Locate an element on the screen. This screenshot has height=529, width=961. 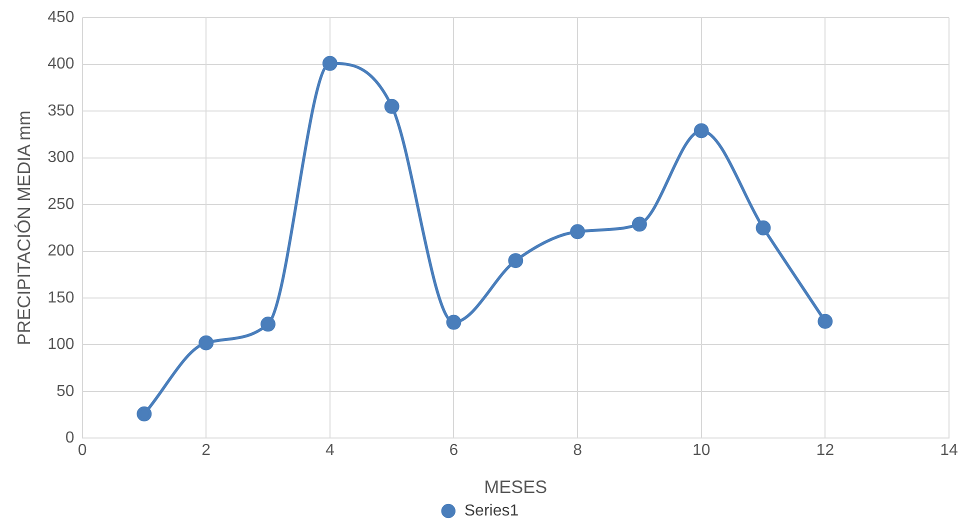
x-tick-label: 14 is located at coordinates (949, 451).